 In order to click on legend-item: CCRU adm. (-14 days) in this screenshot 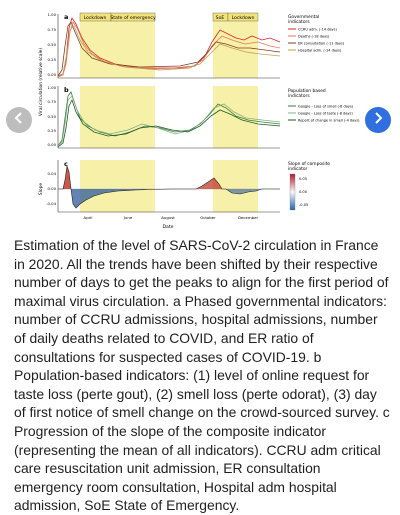, I will do `click(317, 30)`.